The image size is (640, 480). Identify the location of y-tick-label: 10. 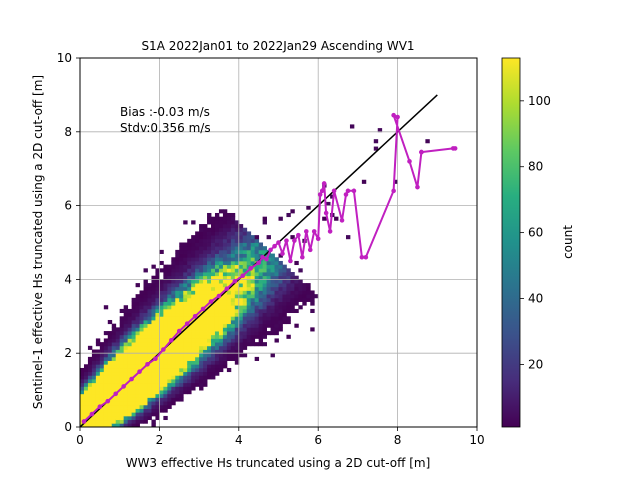
(64, 58).